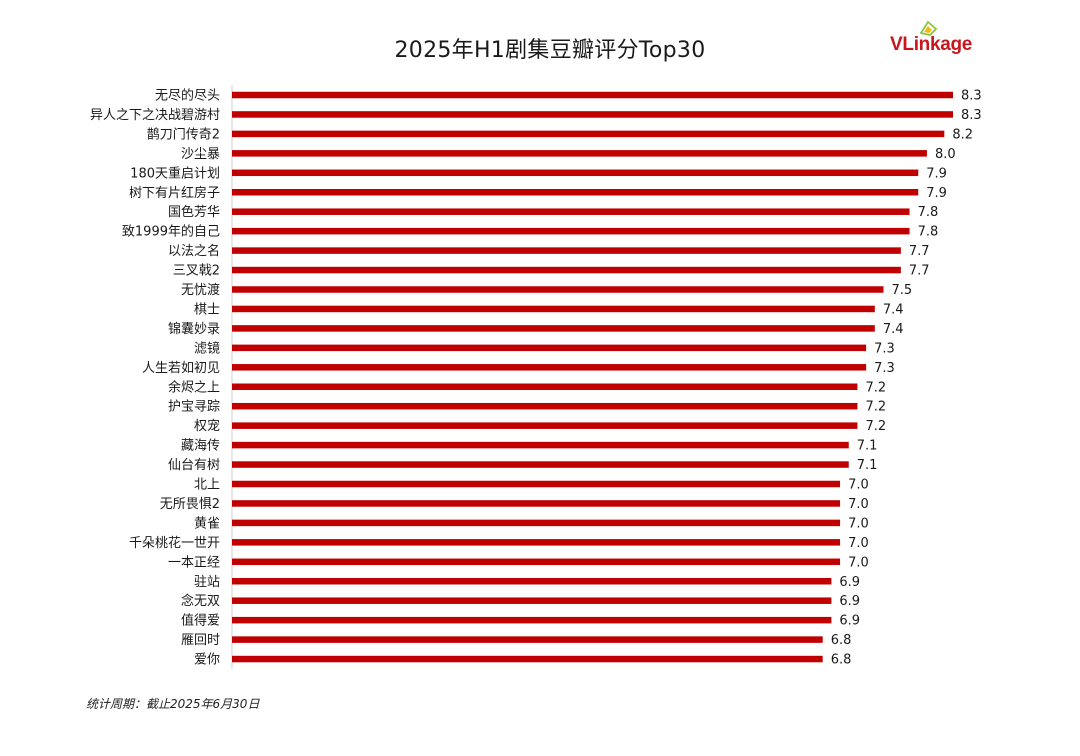 Image resolution: width=1080 pixels, height=756 pixels. I want to click on category-label: 三叉戟2, so click(196, 271).